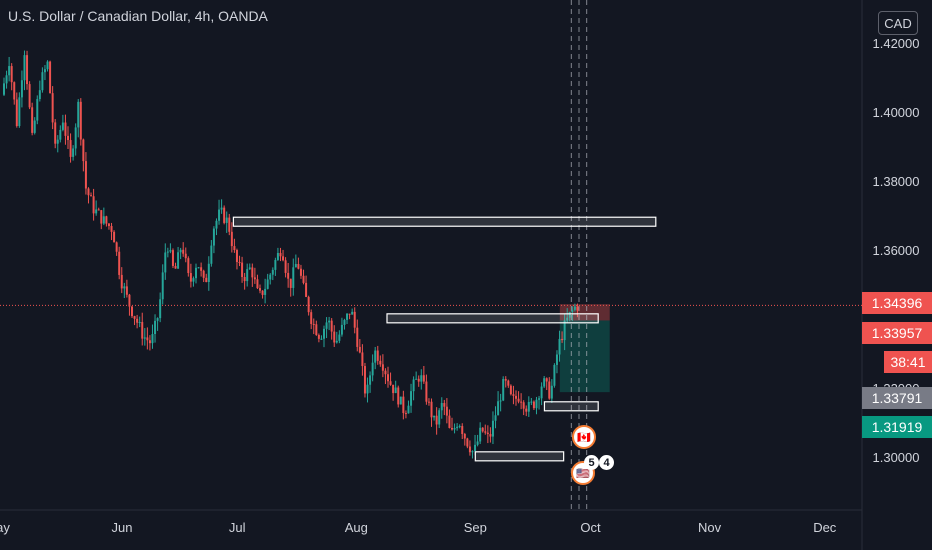 The width and height of the screenshot is (932, 550). Describe the element at coordinates (825, 527) in the screenshot. I see `x-tick-label: Dec` at that location.